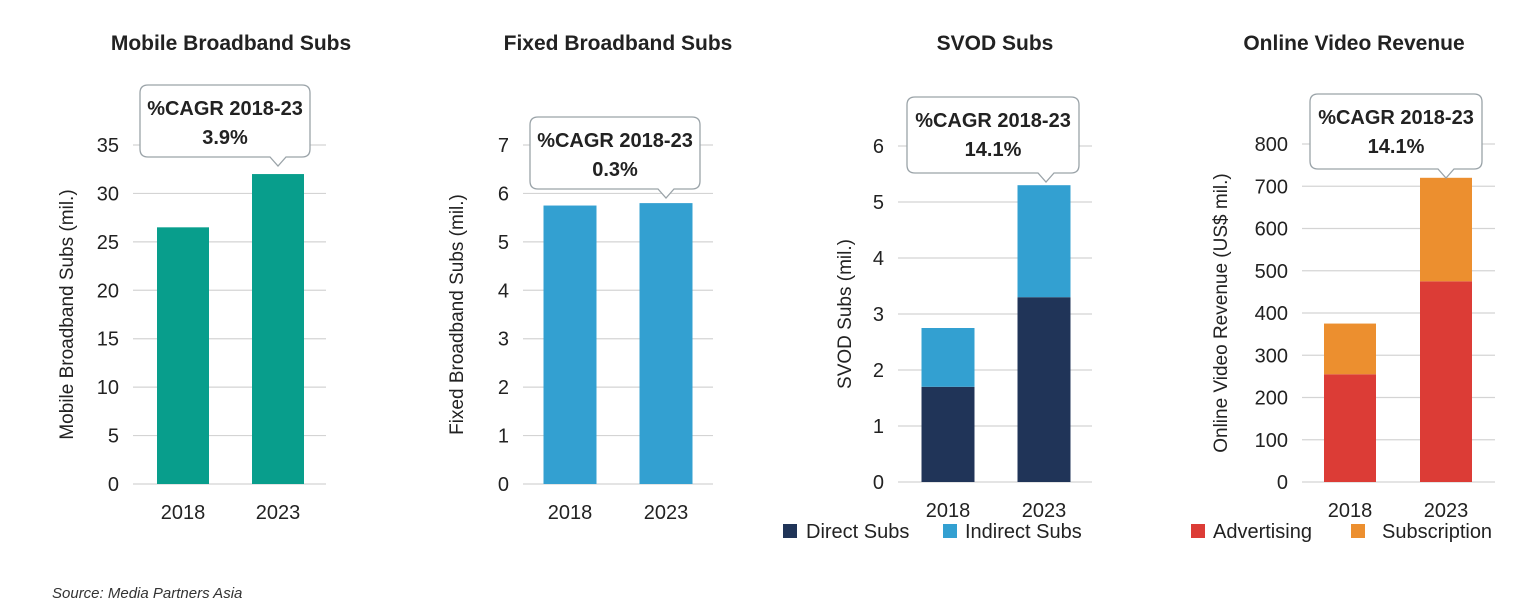 The height and width of the screenshot is (615, 1533). Describe the element at coordinates (1350, 349) in the screenshot. I see `bar-2018-subscription` at that location.